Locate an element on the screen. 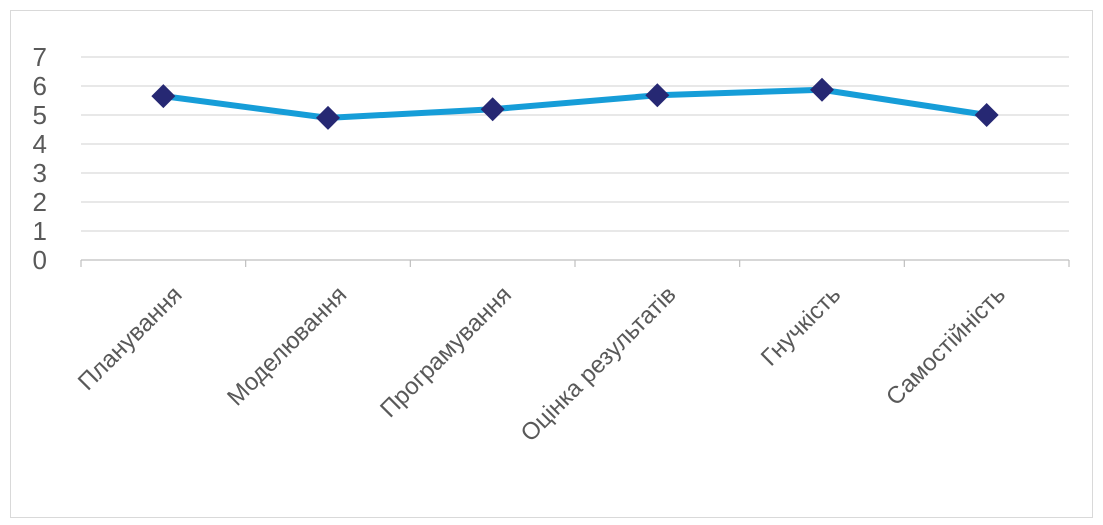  y-tick-label: 7 is located at coordinates (40, 57).